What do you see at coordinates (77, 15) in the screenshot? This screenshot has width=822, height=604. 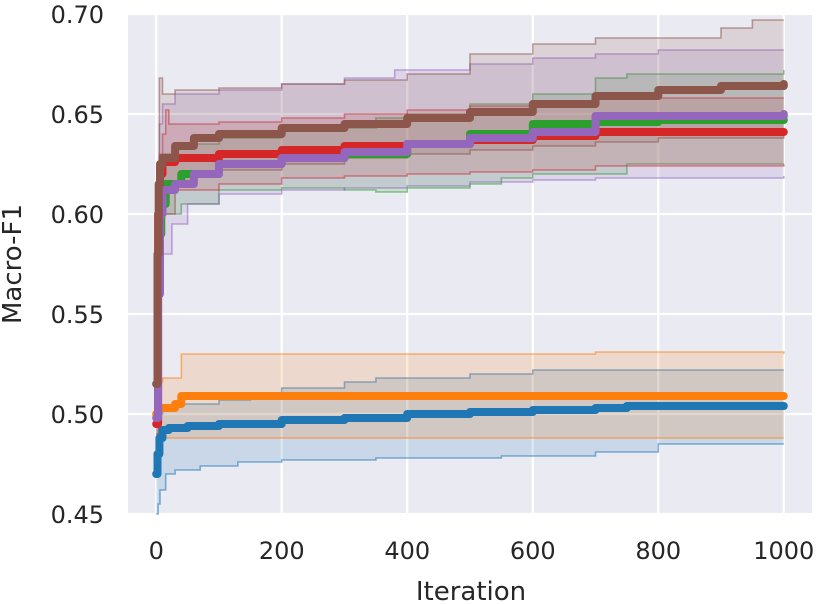 I see `y-tick-label: 0.70` at bounding box center [77, 15].